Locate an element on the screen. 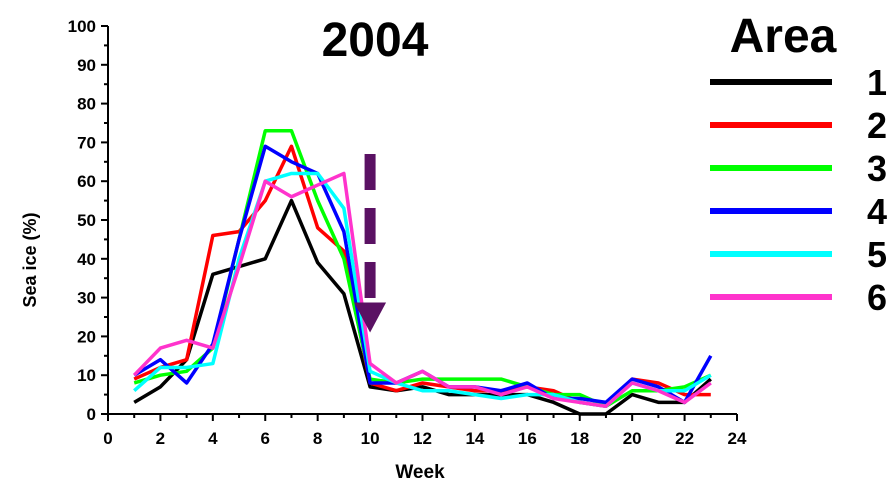 This screenshot has height=479, width=893. y-tick-label: 70 is located at coordinates (86, 142).